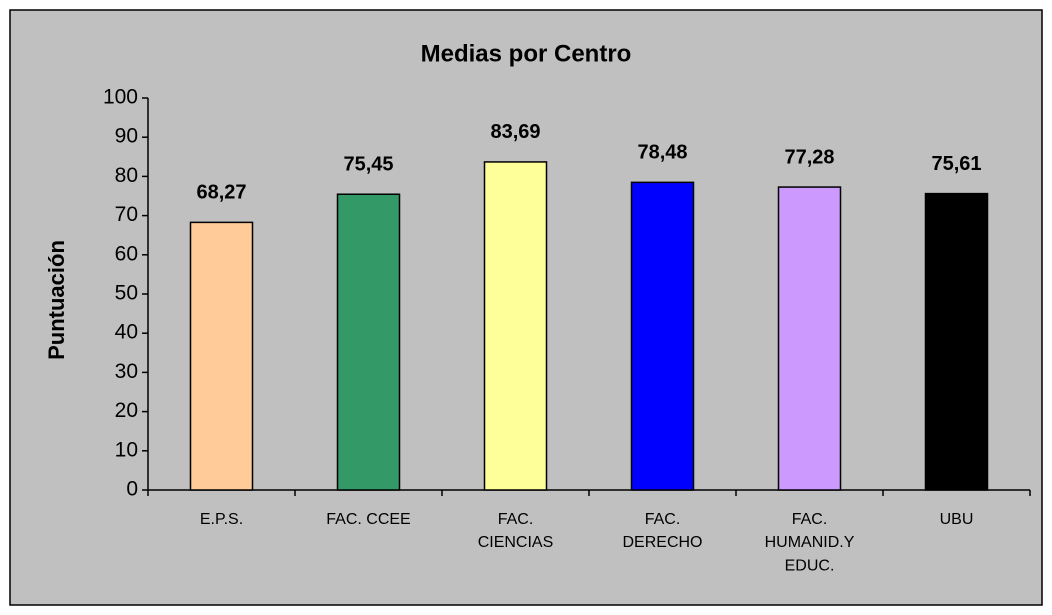 The image size is (1052, 615). What do you see at coordinates (126, 175) in the screenshot?
I see `y-tick-label: 80` at bounding box center [126, 175].